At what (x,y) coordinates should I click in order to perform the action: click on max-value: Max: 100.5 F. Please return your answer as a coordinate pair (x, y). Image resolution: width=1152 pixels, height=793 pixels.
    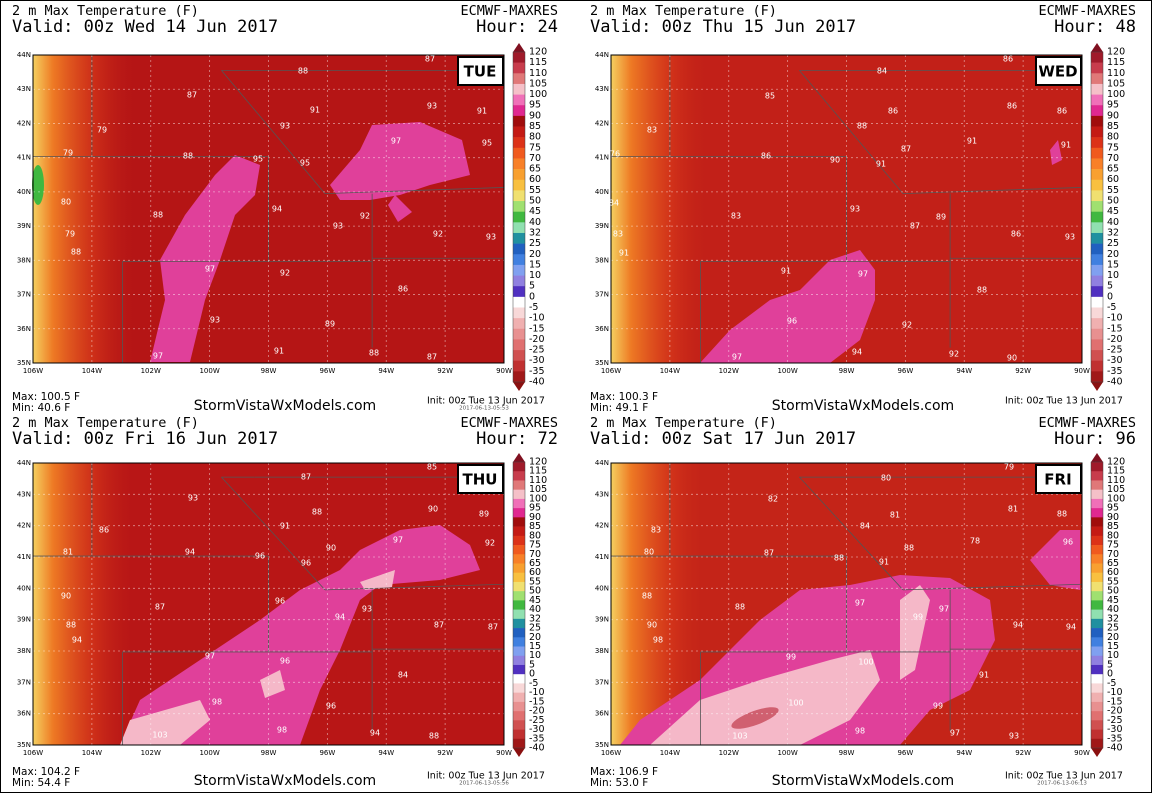
    Looking at the image, I should click on (46, 397).